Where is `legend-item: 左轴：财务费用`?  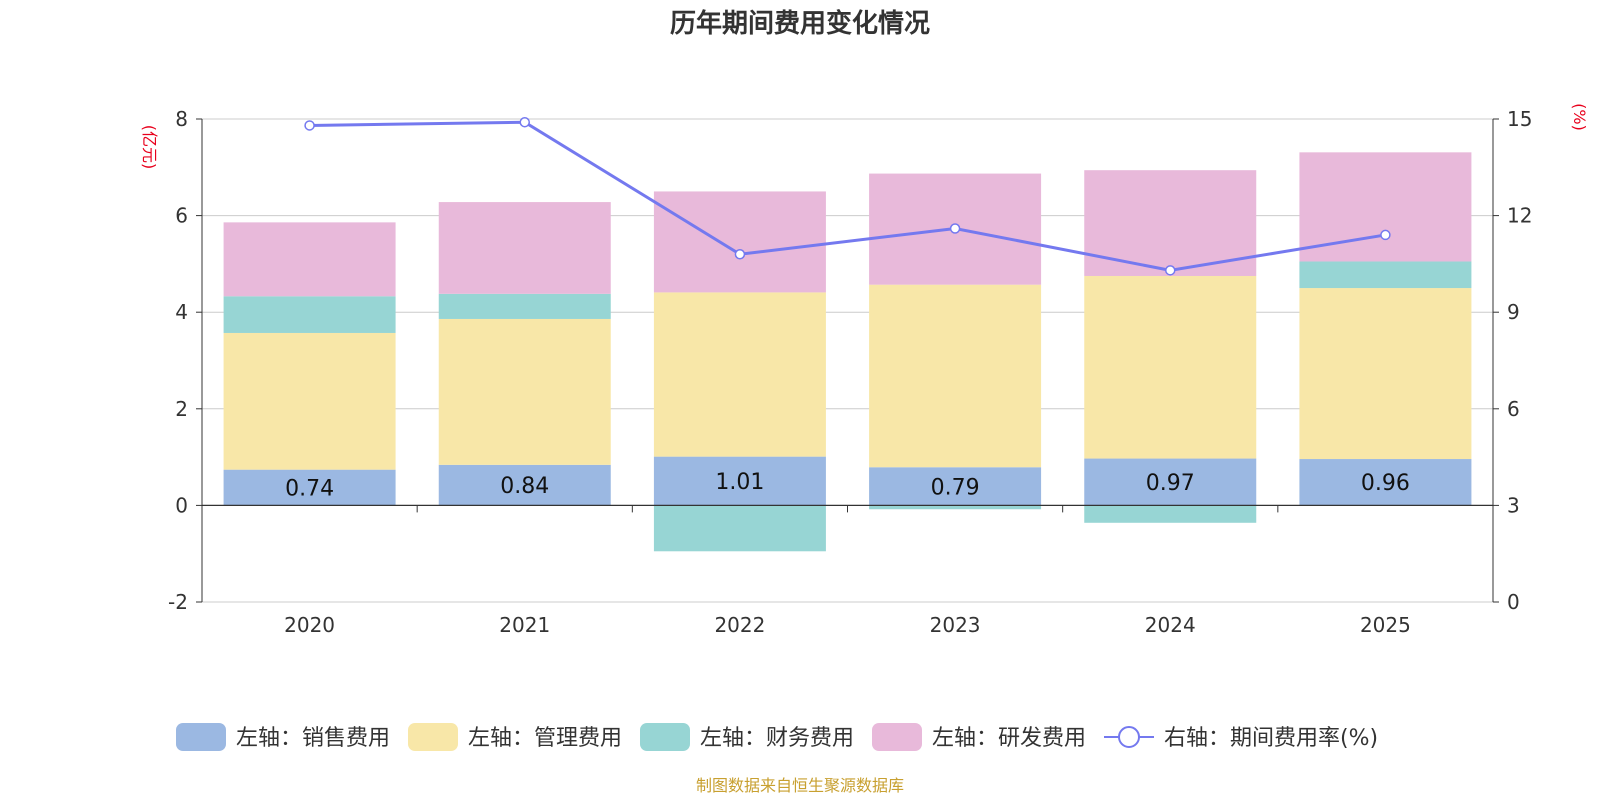
legend-item: 左轴：财务费用 is located at coordinates (747, 737).